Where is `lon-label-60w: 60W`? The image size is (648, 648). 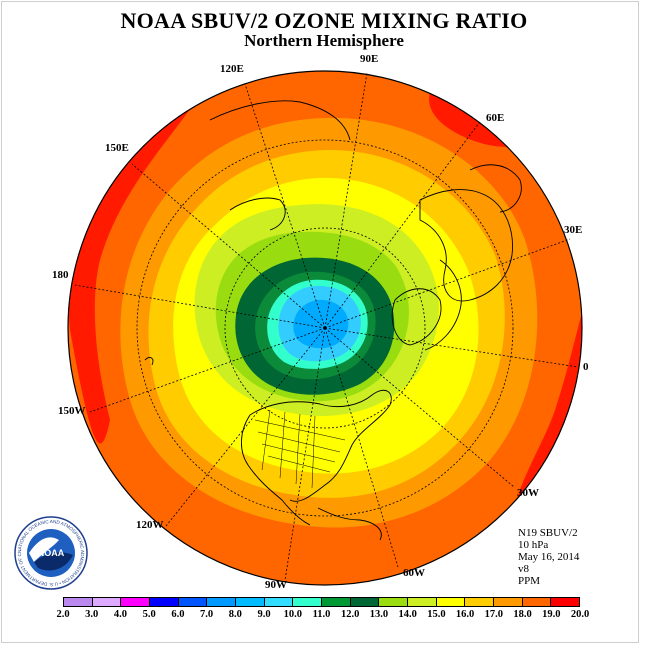
lon-label-60w: 60W is located at coordinates (414, 573).